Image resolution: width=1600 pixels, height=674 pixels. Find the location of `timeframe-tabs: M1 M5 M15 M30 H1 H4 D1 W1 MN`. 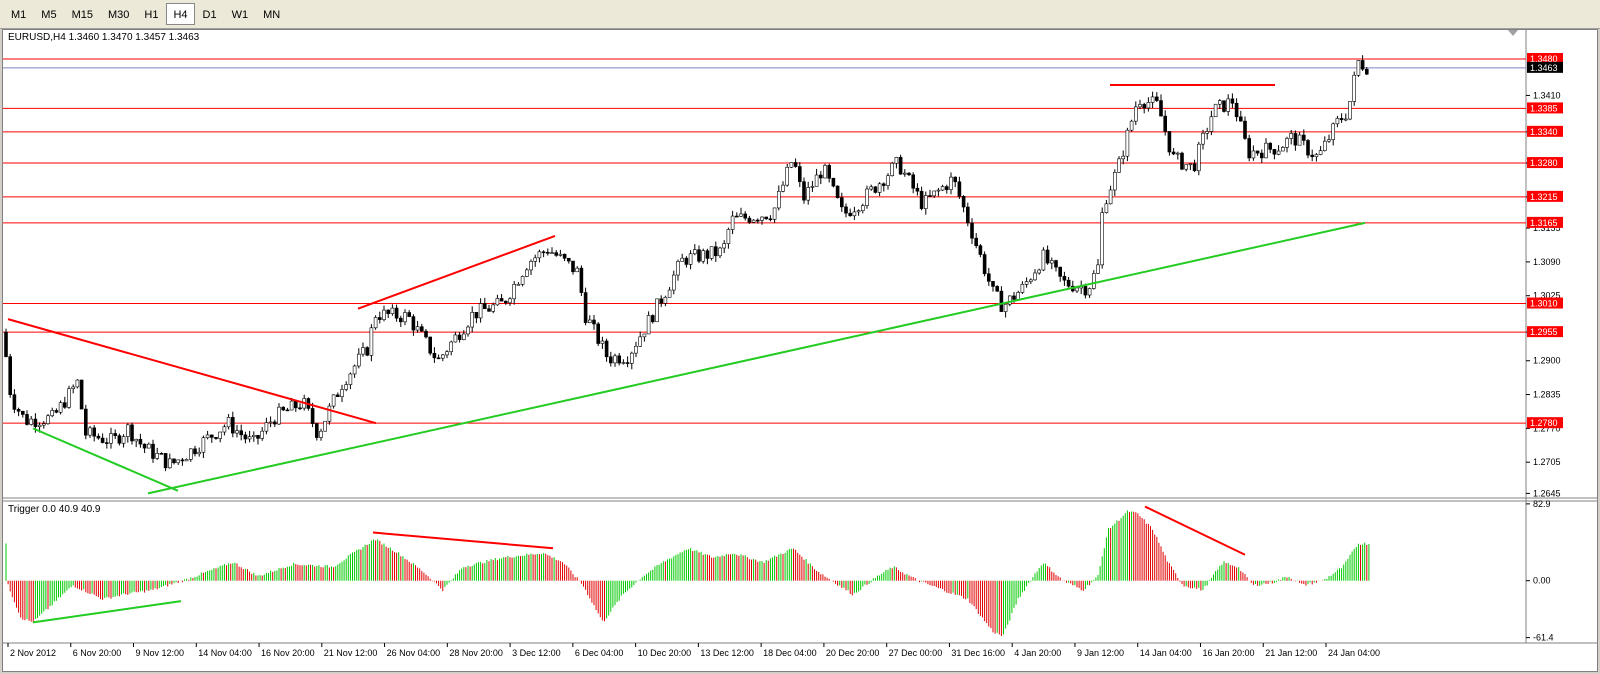

timeframe-tabs: M1 M5 M15 M30 H1 H4 D1 W1 MN is located at coordinates (146, 14).